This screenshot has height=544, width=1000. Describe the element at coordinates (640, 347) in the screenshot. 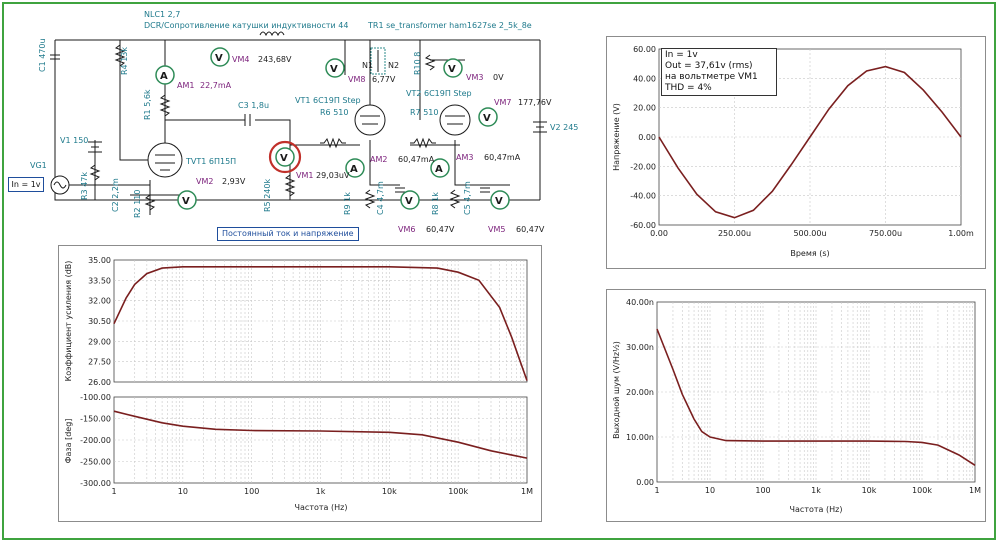

I see `noise-ytick: 30.00n` at that location.